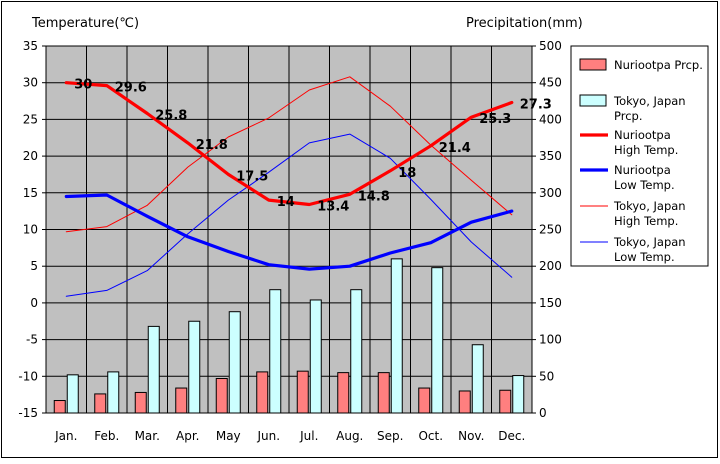 This screenshot has width=720, height=464. I want to click on x-tick-label: Apr., so click(187, 436).